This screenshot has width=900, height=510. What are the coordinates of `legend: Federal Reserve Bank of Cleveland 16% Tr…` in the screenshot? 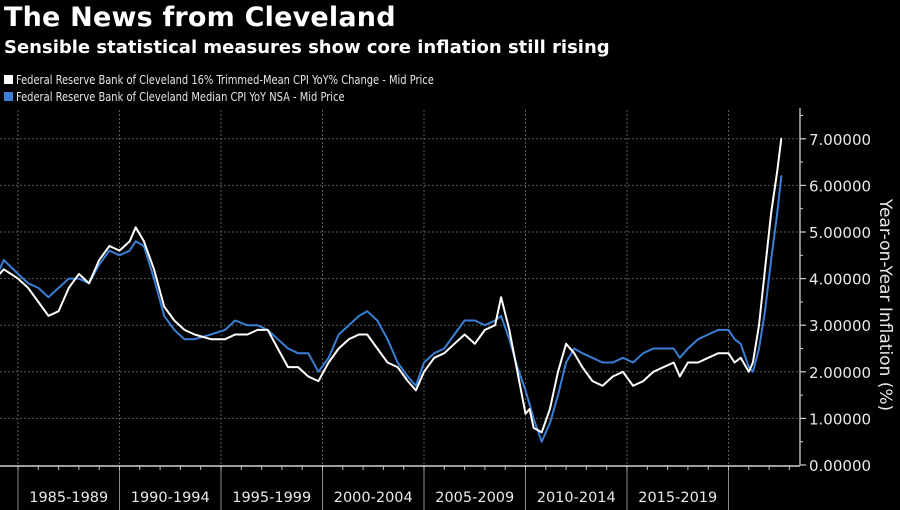 It's located at (247, 88).